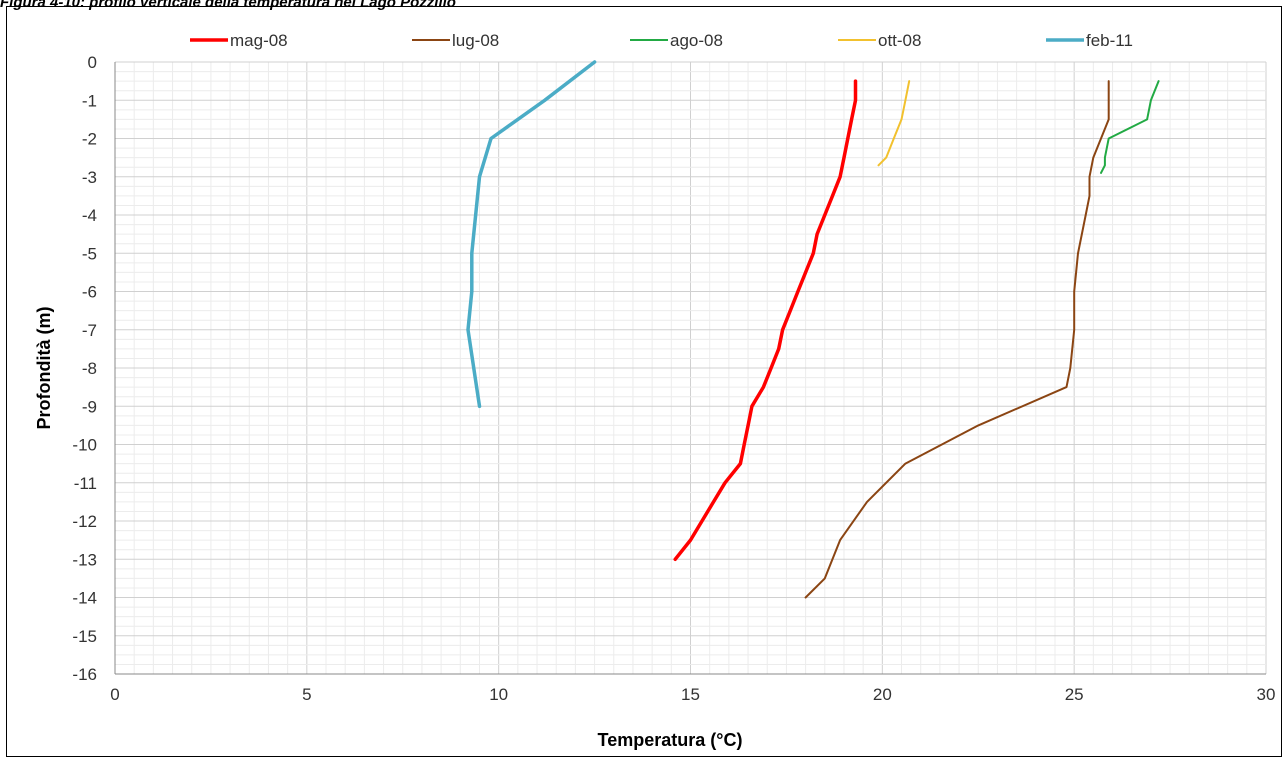 This screenshot has height=758, width=1284. What do you see at coordinates (1109, 40) in the screenshot?
I see `legend-label-feb-11: feb-11` at bounding box center [1109, 40].